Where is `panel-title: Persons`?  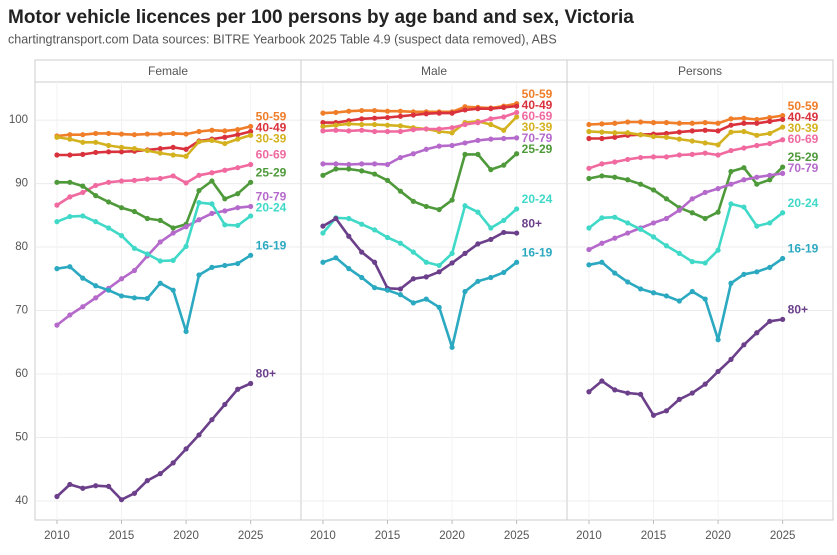 panel-title: Persons is located at coordinates (700, 71).